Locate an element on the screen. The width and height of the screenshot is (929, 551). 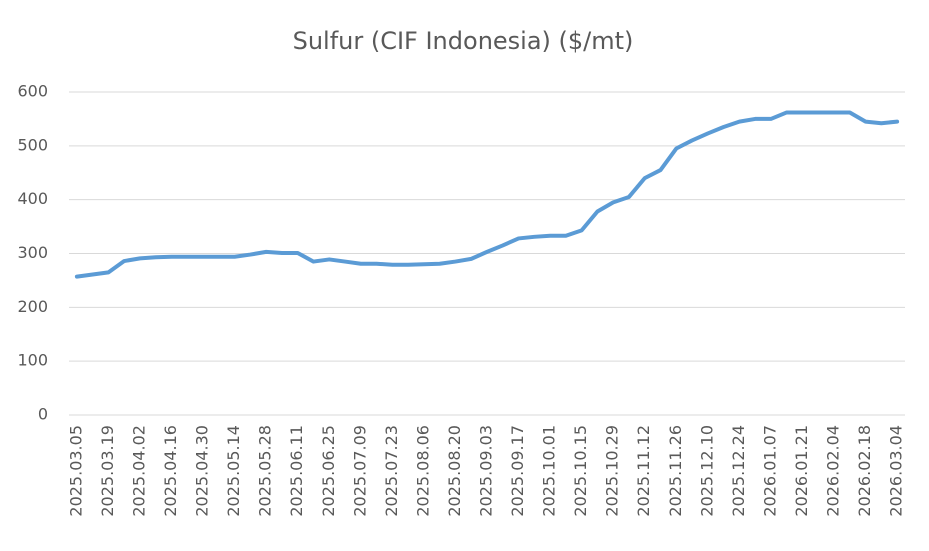
x-tick-label: 2025.04.16 is located at coordinates (170, 471).